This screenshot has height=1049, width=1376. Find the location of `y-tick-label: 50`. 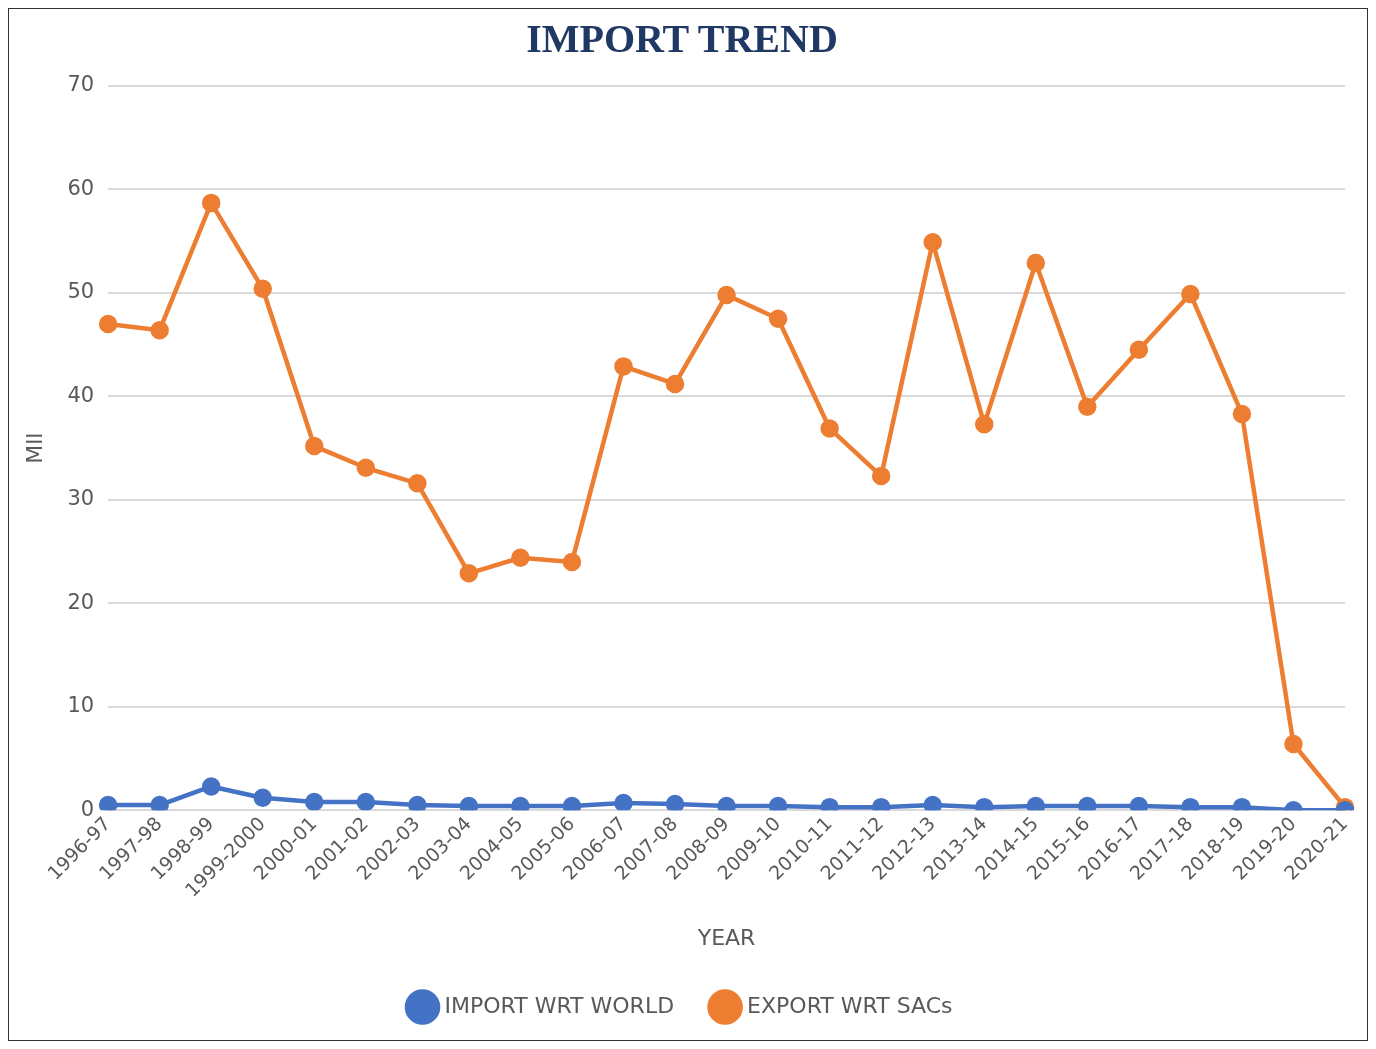

y-tick-label: 50 is located at coordinates (81, 291).